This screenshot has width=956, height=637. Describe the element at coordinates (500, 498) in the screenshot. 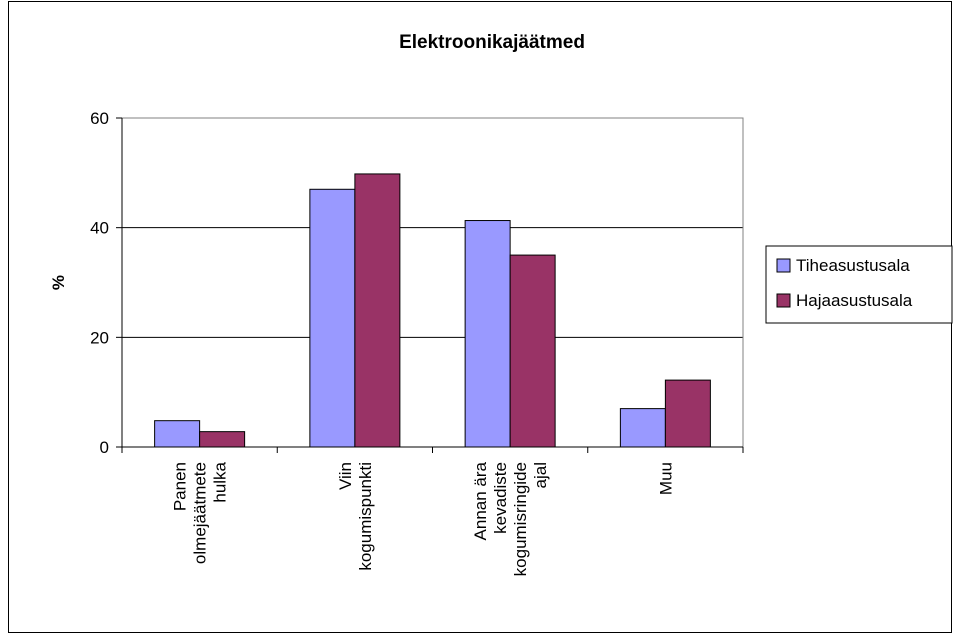

I see `x-tick-label-line: kevadiste` at that location.